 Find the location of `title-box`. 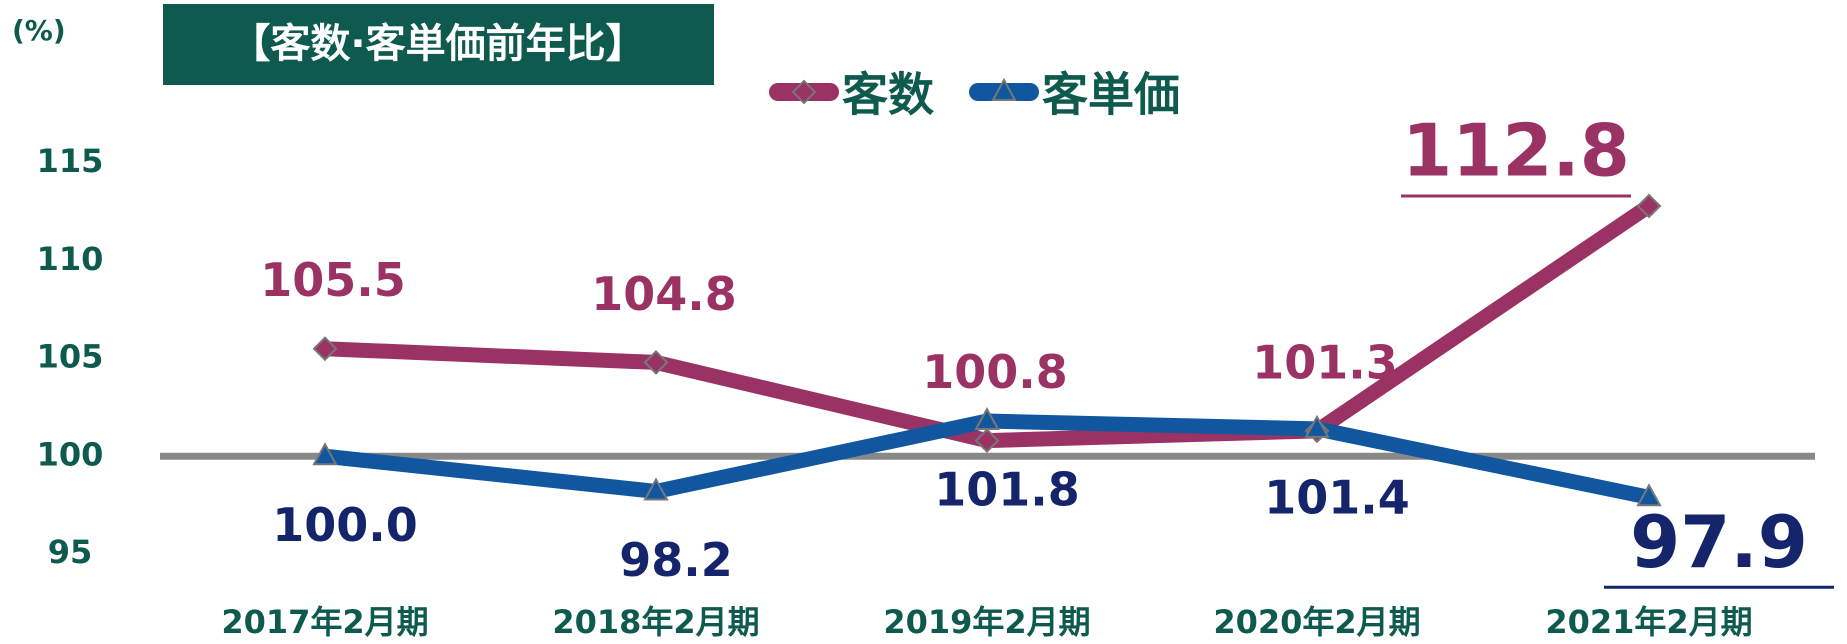

title-box is located at coordinates (438, 44).